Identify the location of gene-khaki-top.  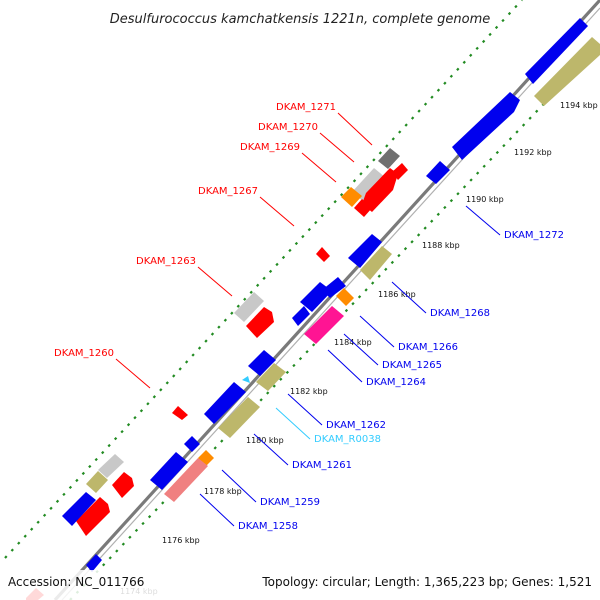
(567, 71).